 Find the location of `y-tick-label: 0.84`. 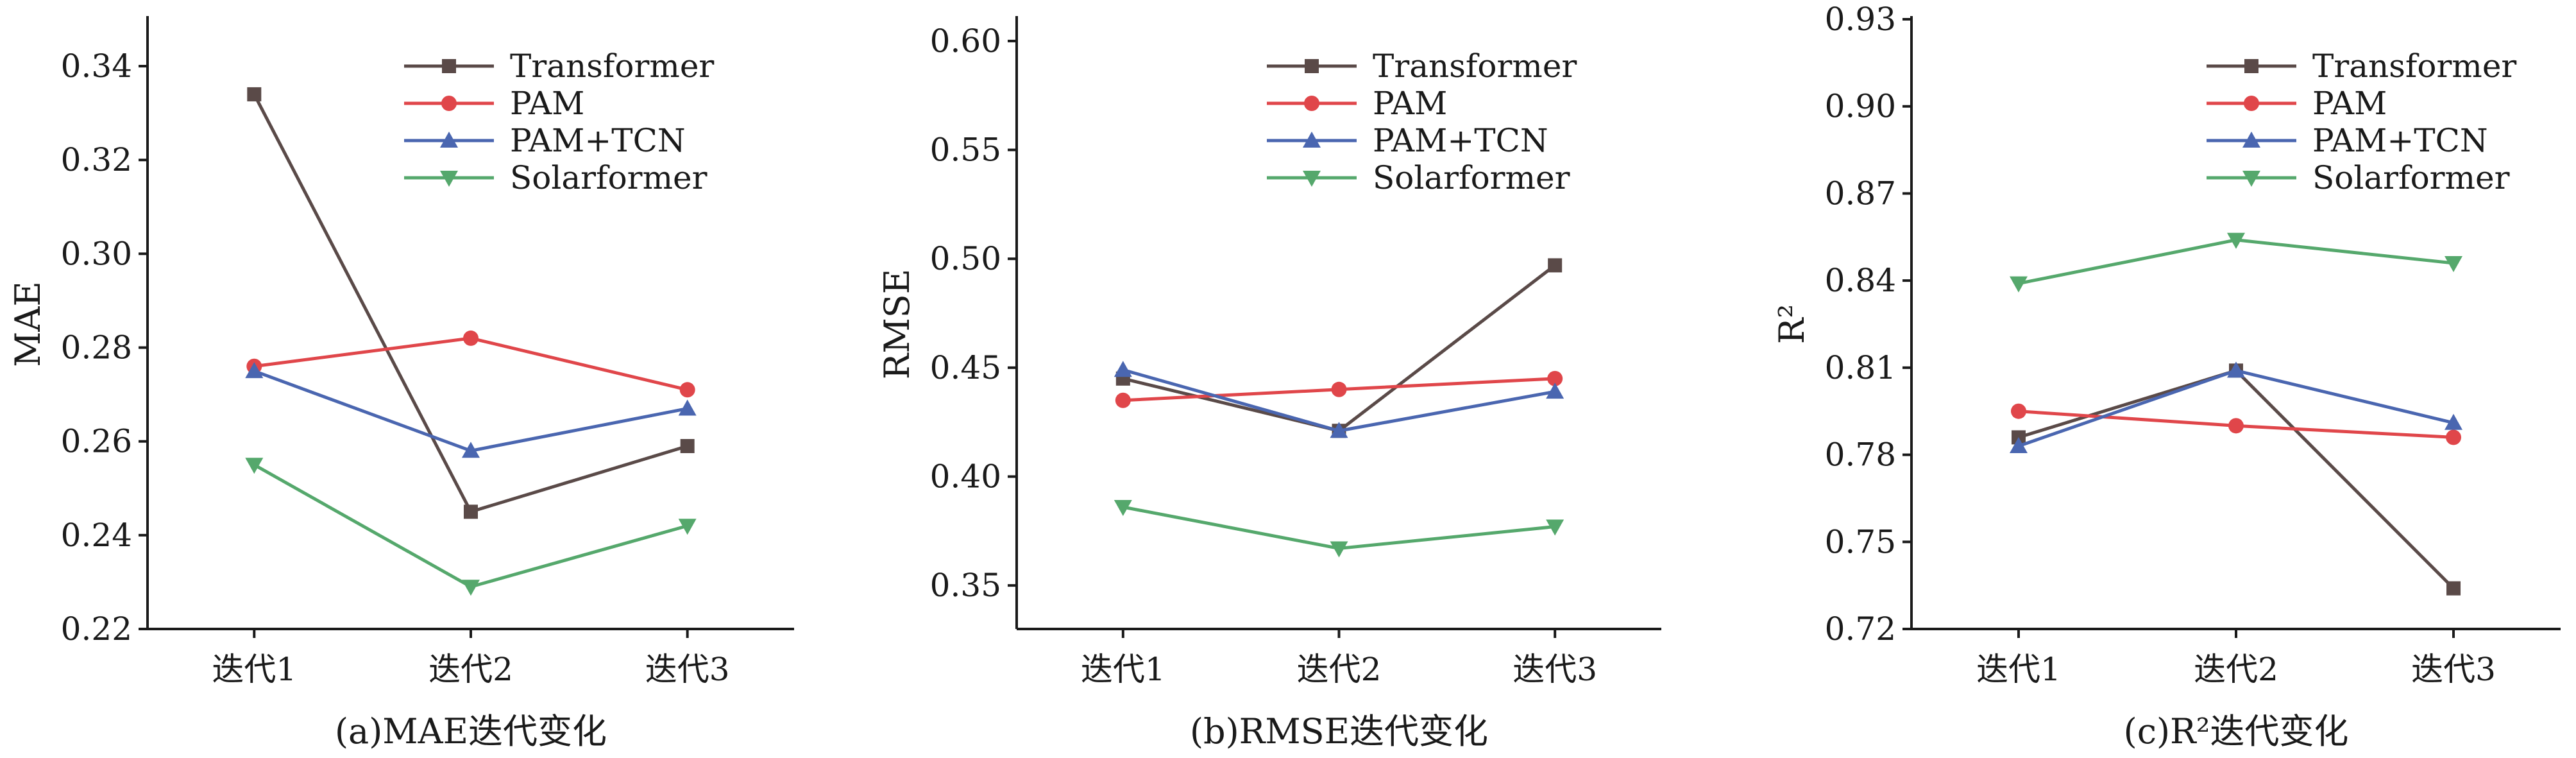

y-tick-label: 0.84 is located at coordinates (1860, 280).